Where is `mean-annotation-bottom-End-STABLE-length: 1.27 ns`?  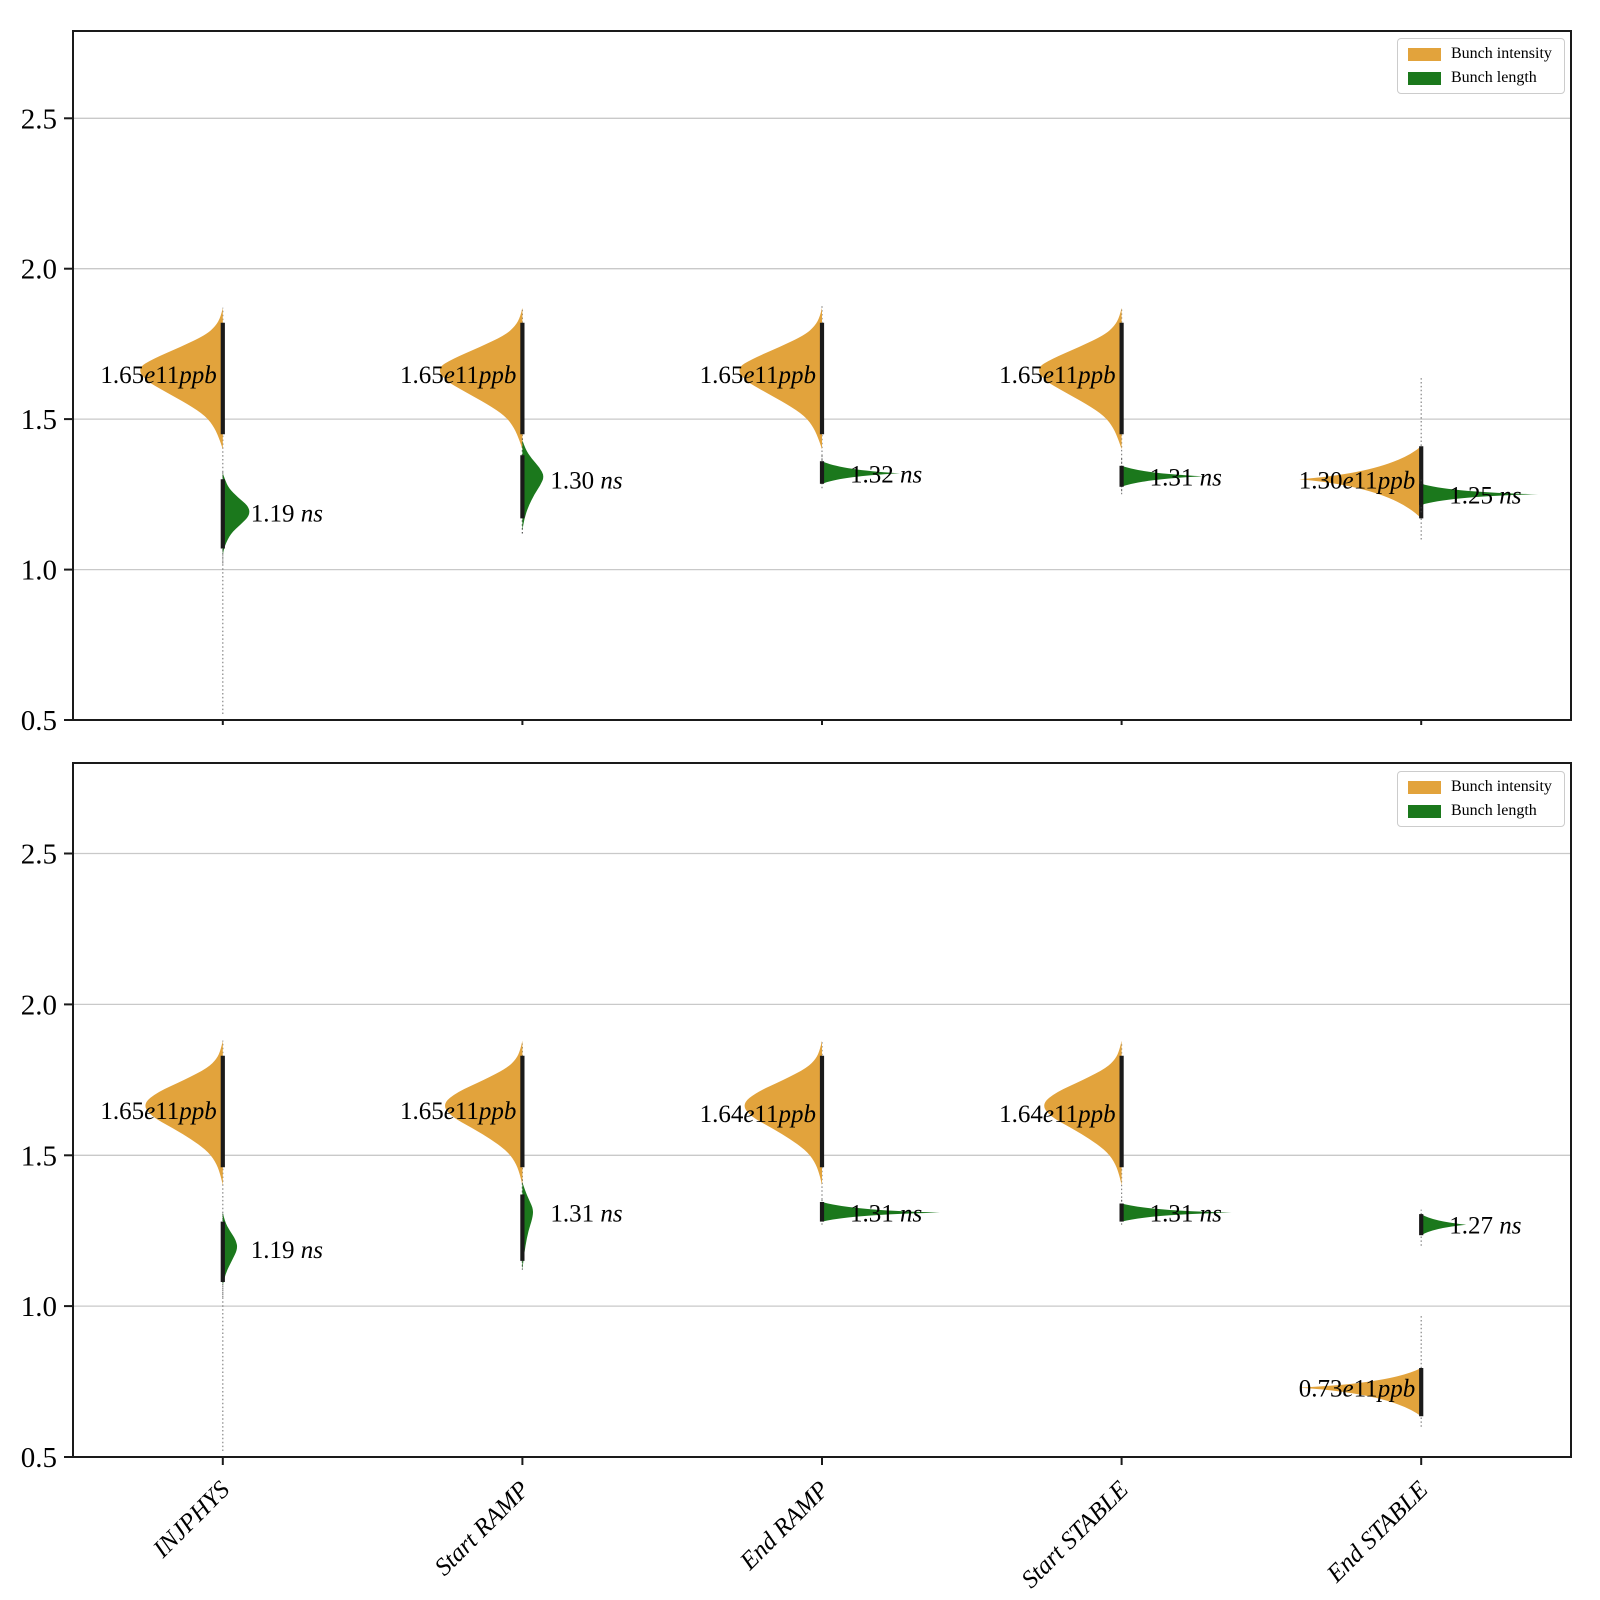
mean-annotation-bottom-End-STABLE-length: 1.27 ns is located at coordinates (1485, 1226).